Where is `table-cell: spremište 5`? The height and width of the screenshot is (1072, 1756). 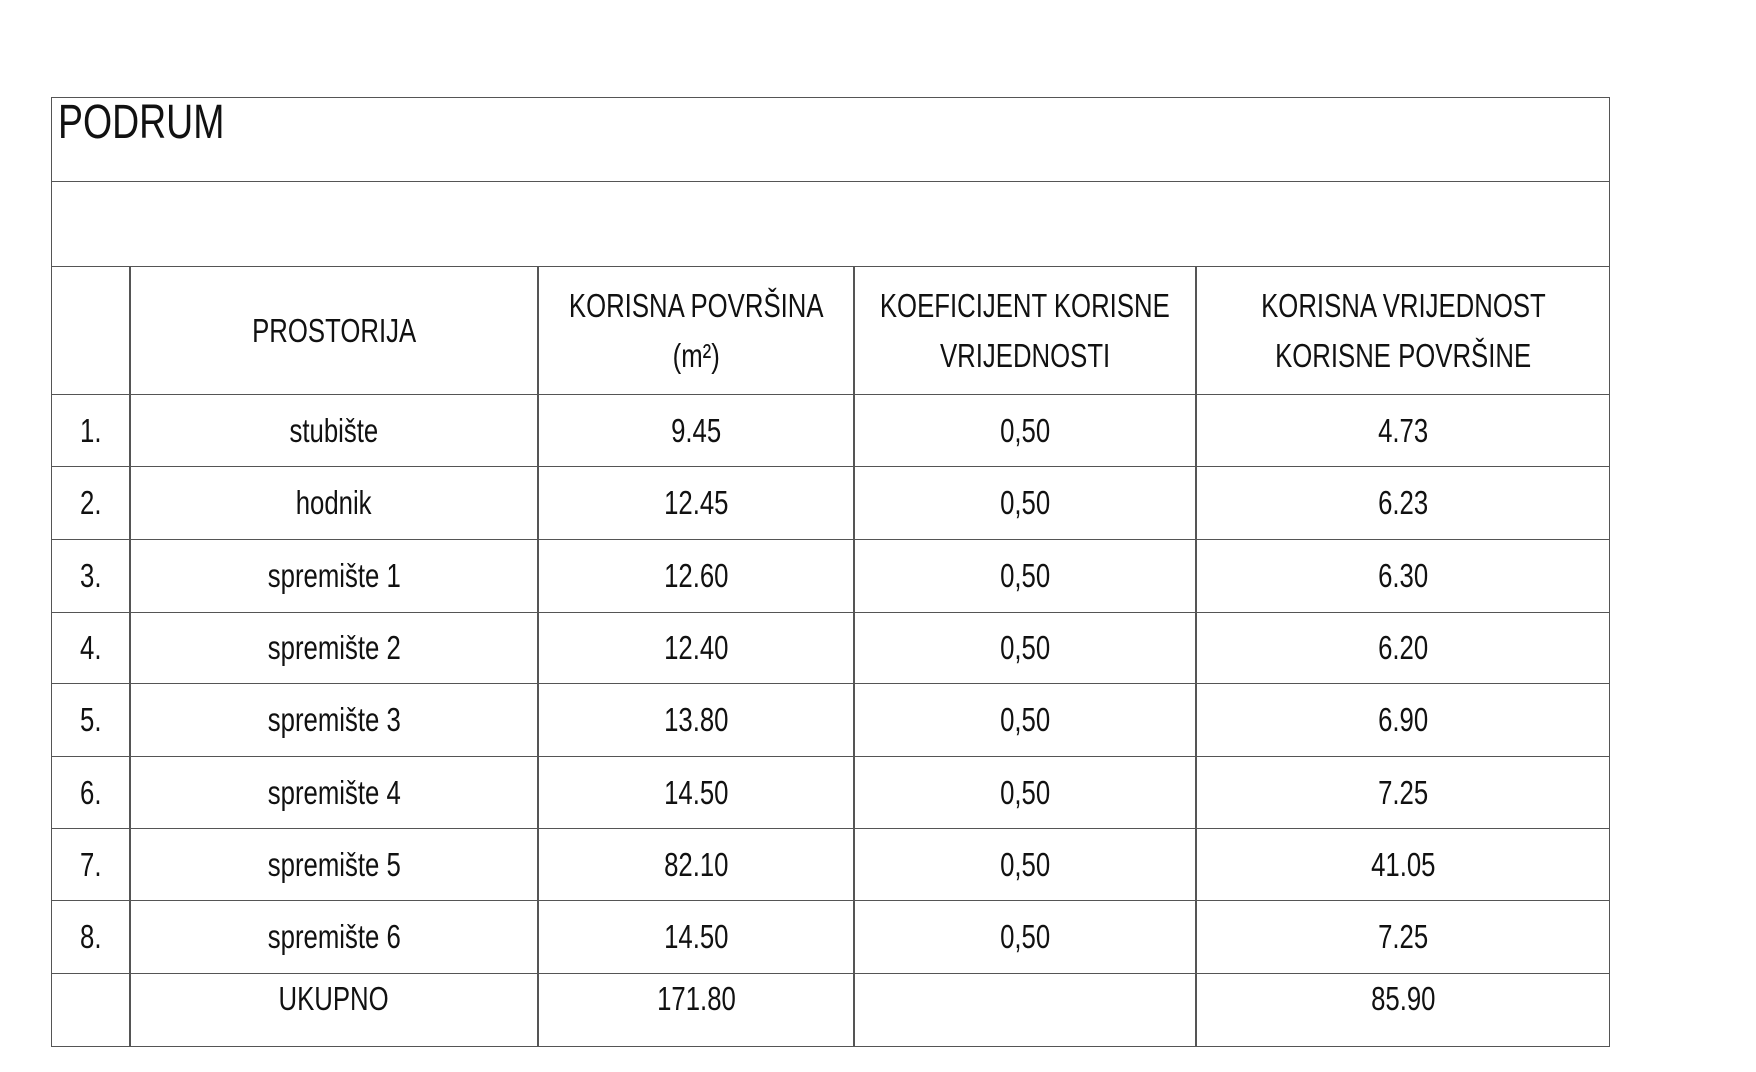
table-cell: spremište 5 is located at coordinates (334, 864).